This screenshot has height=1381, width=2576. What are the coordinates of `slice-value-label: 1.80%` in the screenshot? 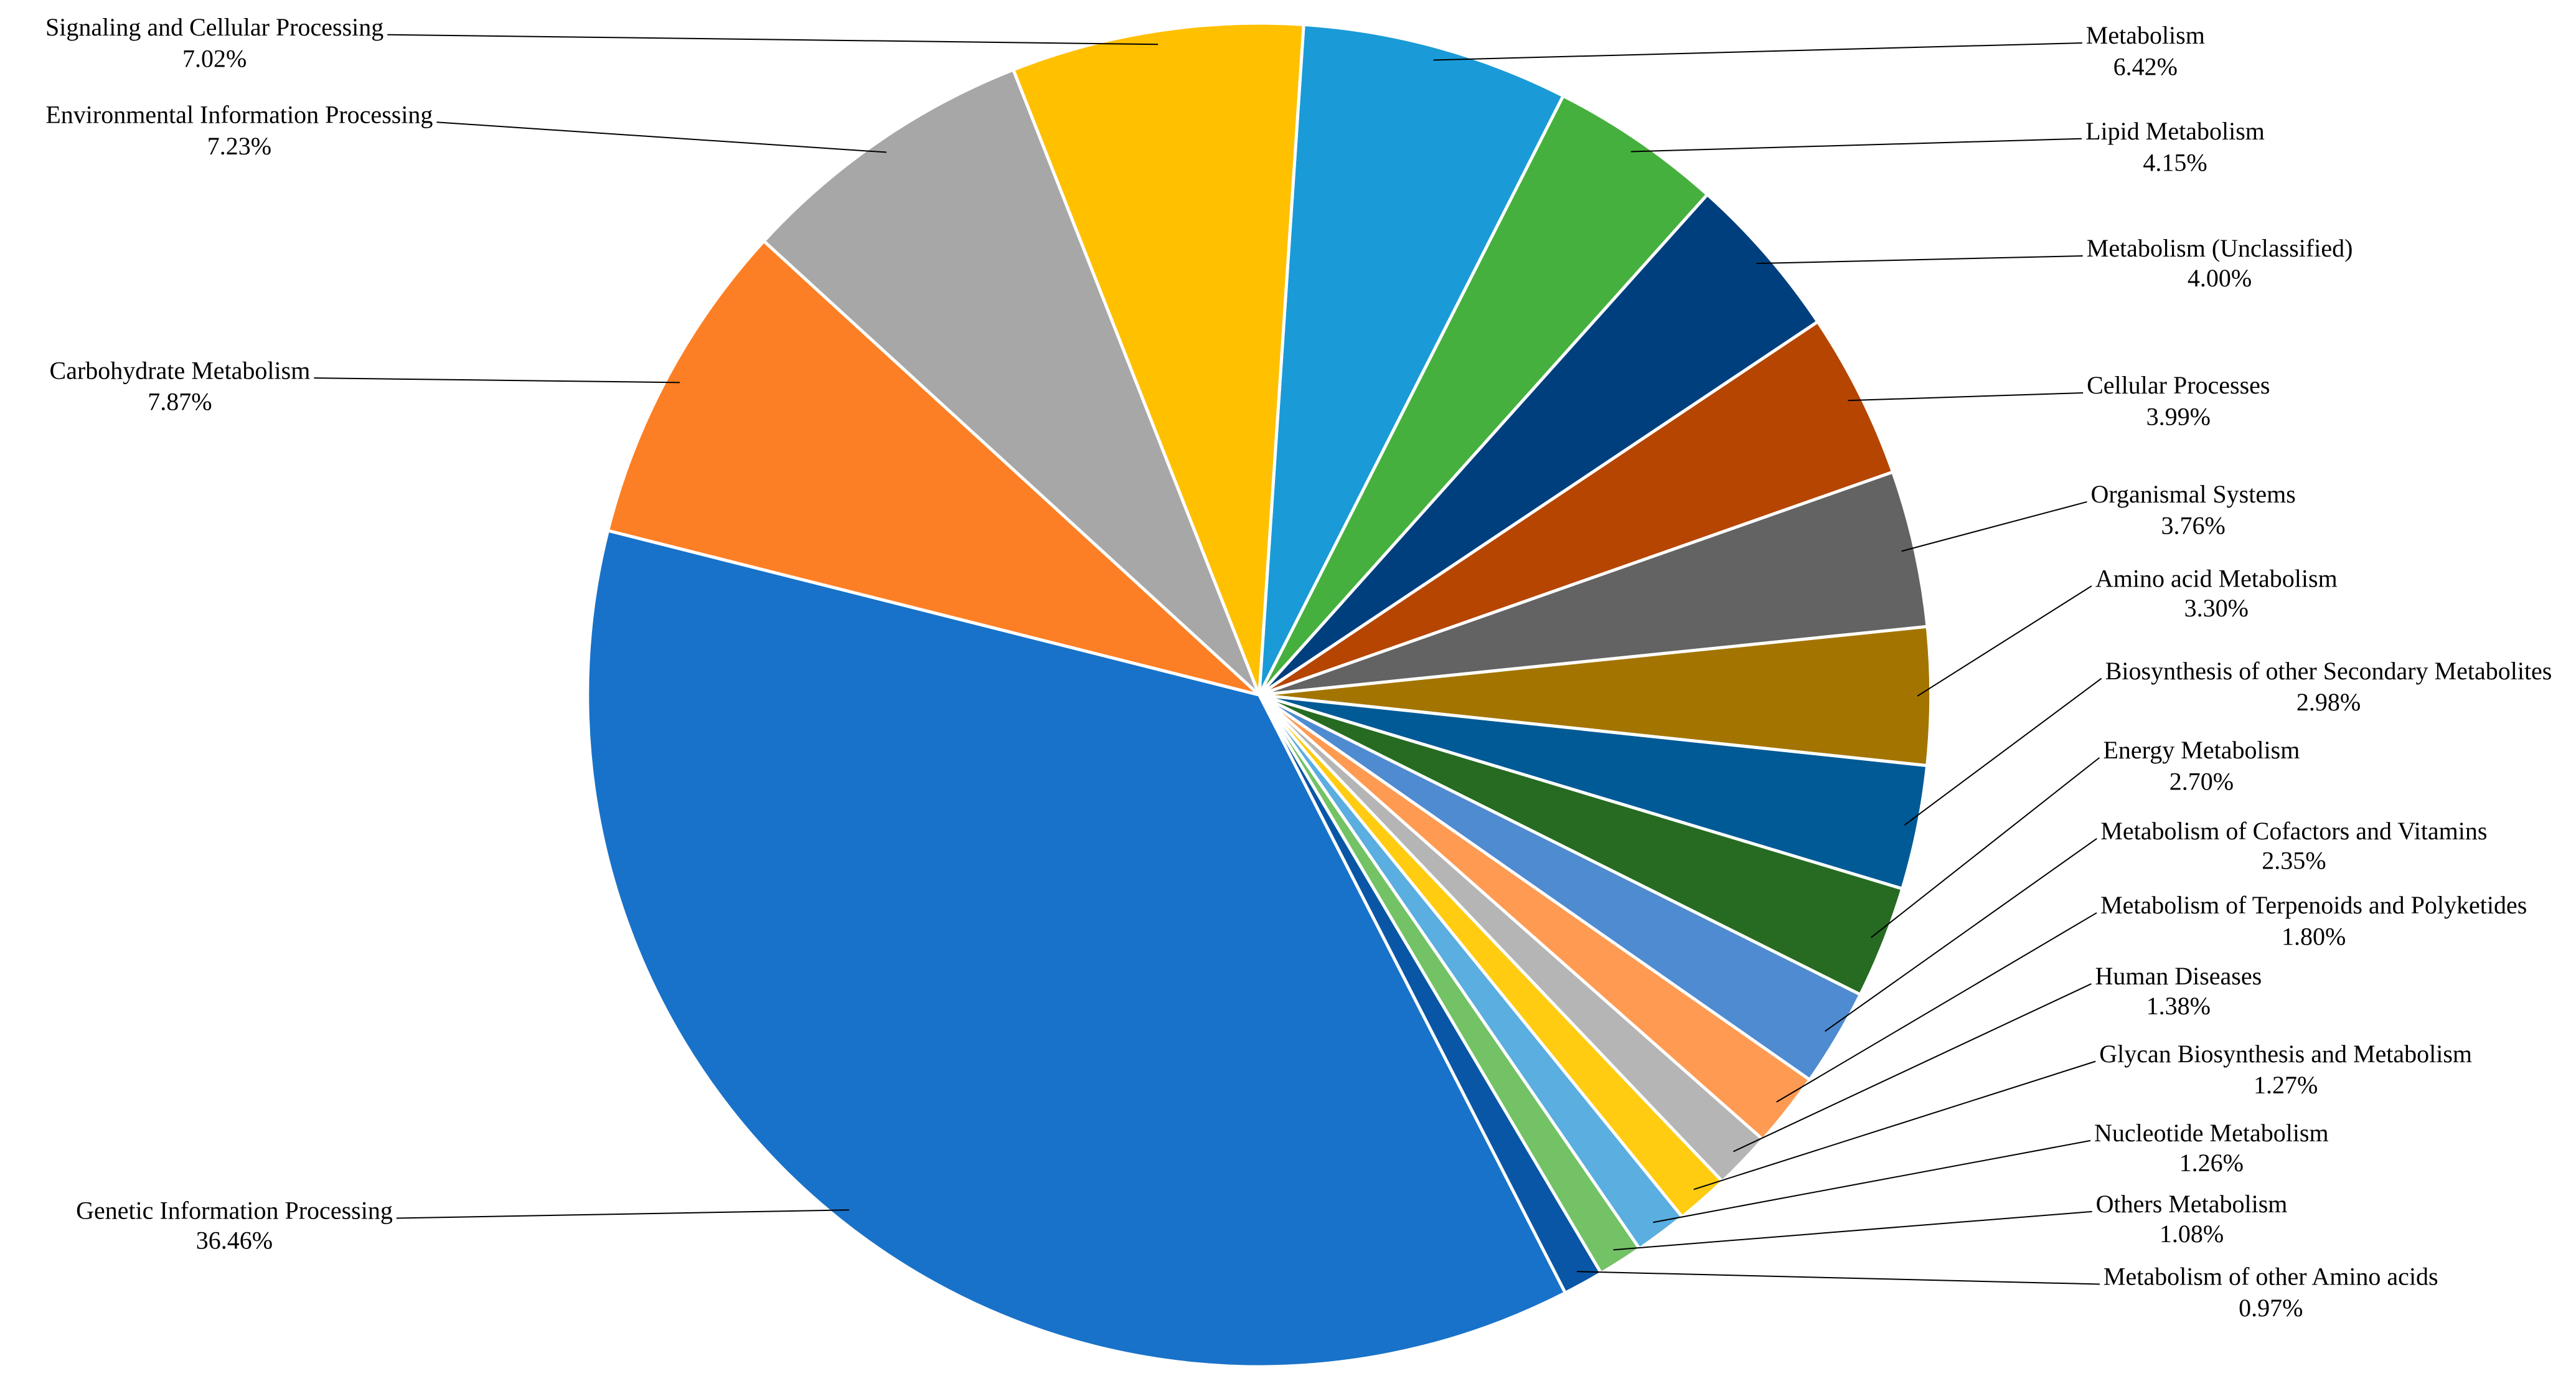 It's located at (2314, 937).